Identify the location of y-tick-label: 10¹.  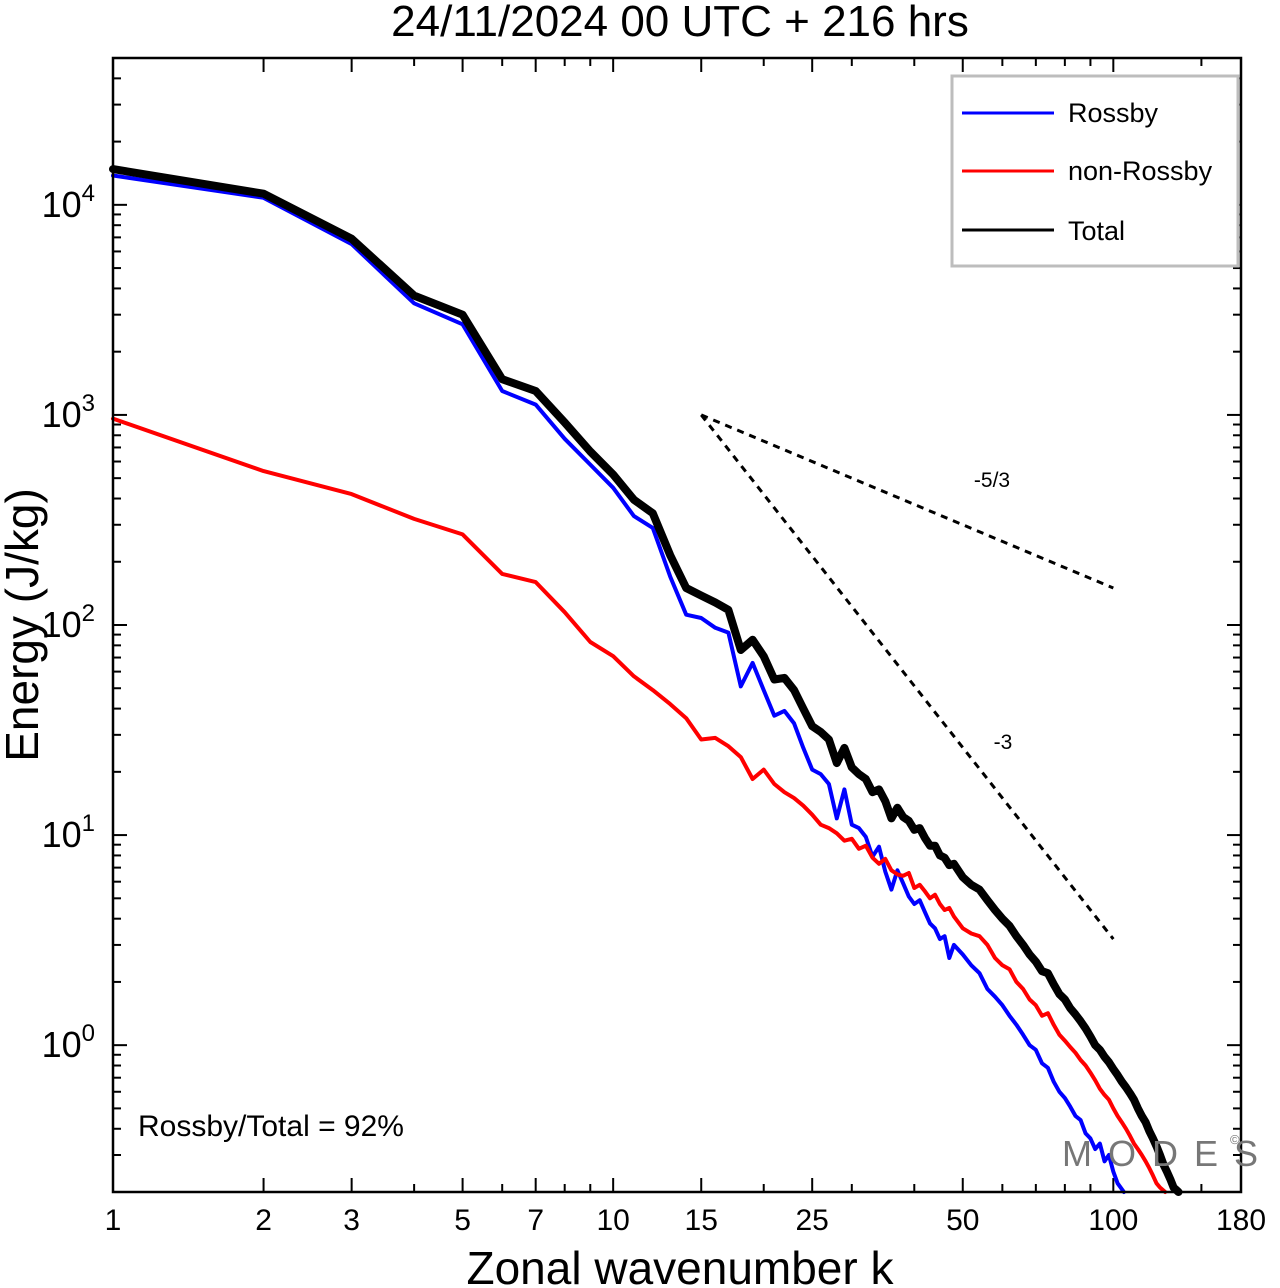
(68, 832).